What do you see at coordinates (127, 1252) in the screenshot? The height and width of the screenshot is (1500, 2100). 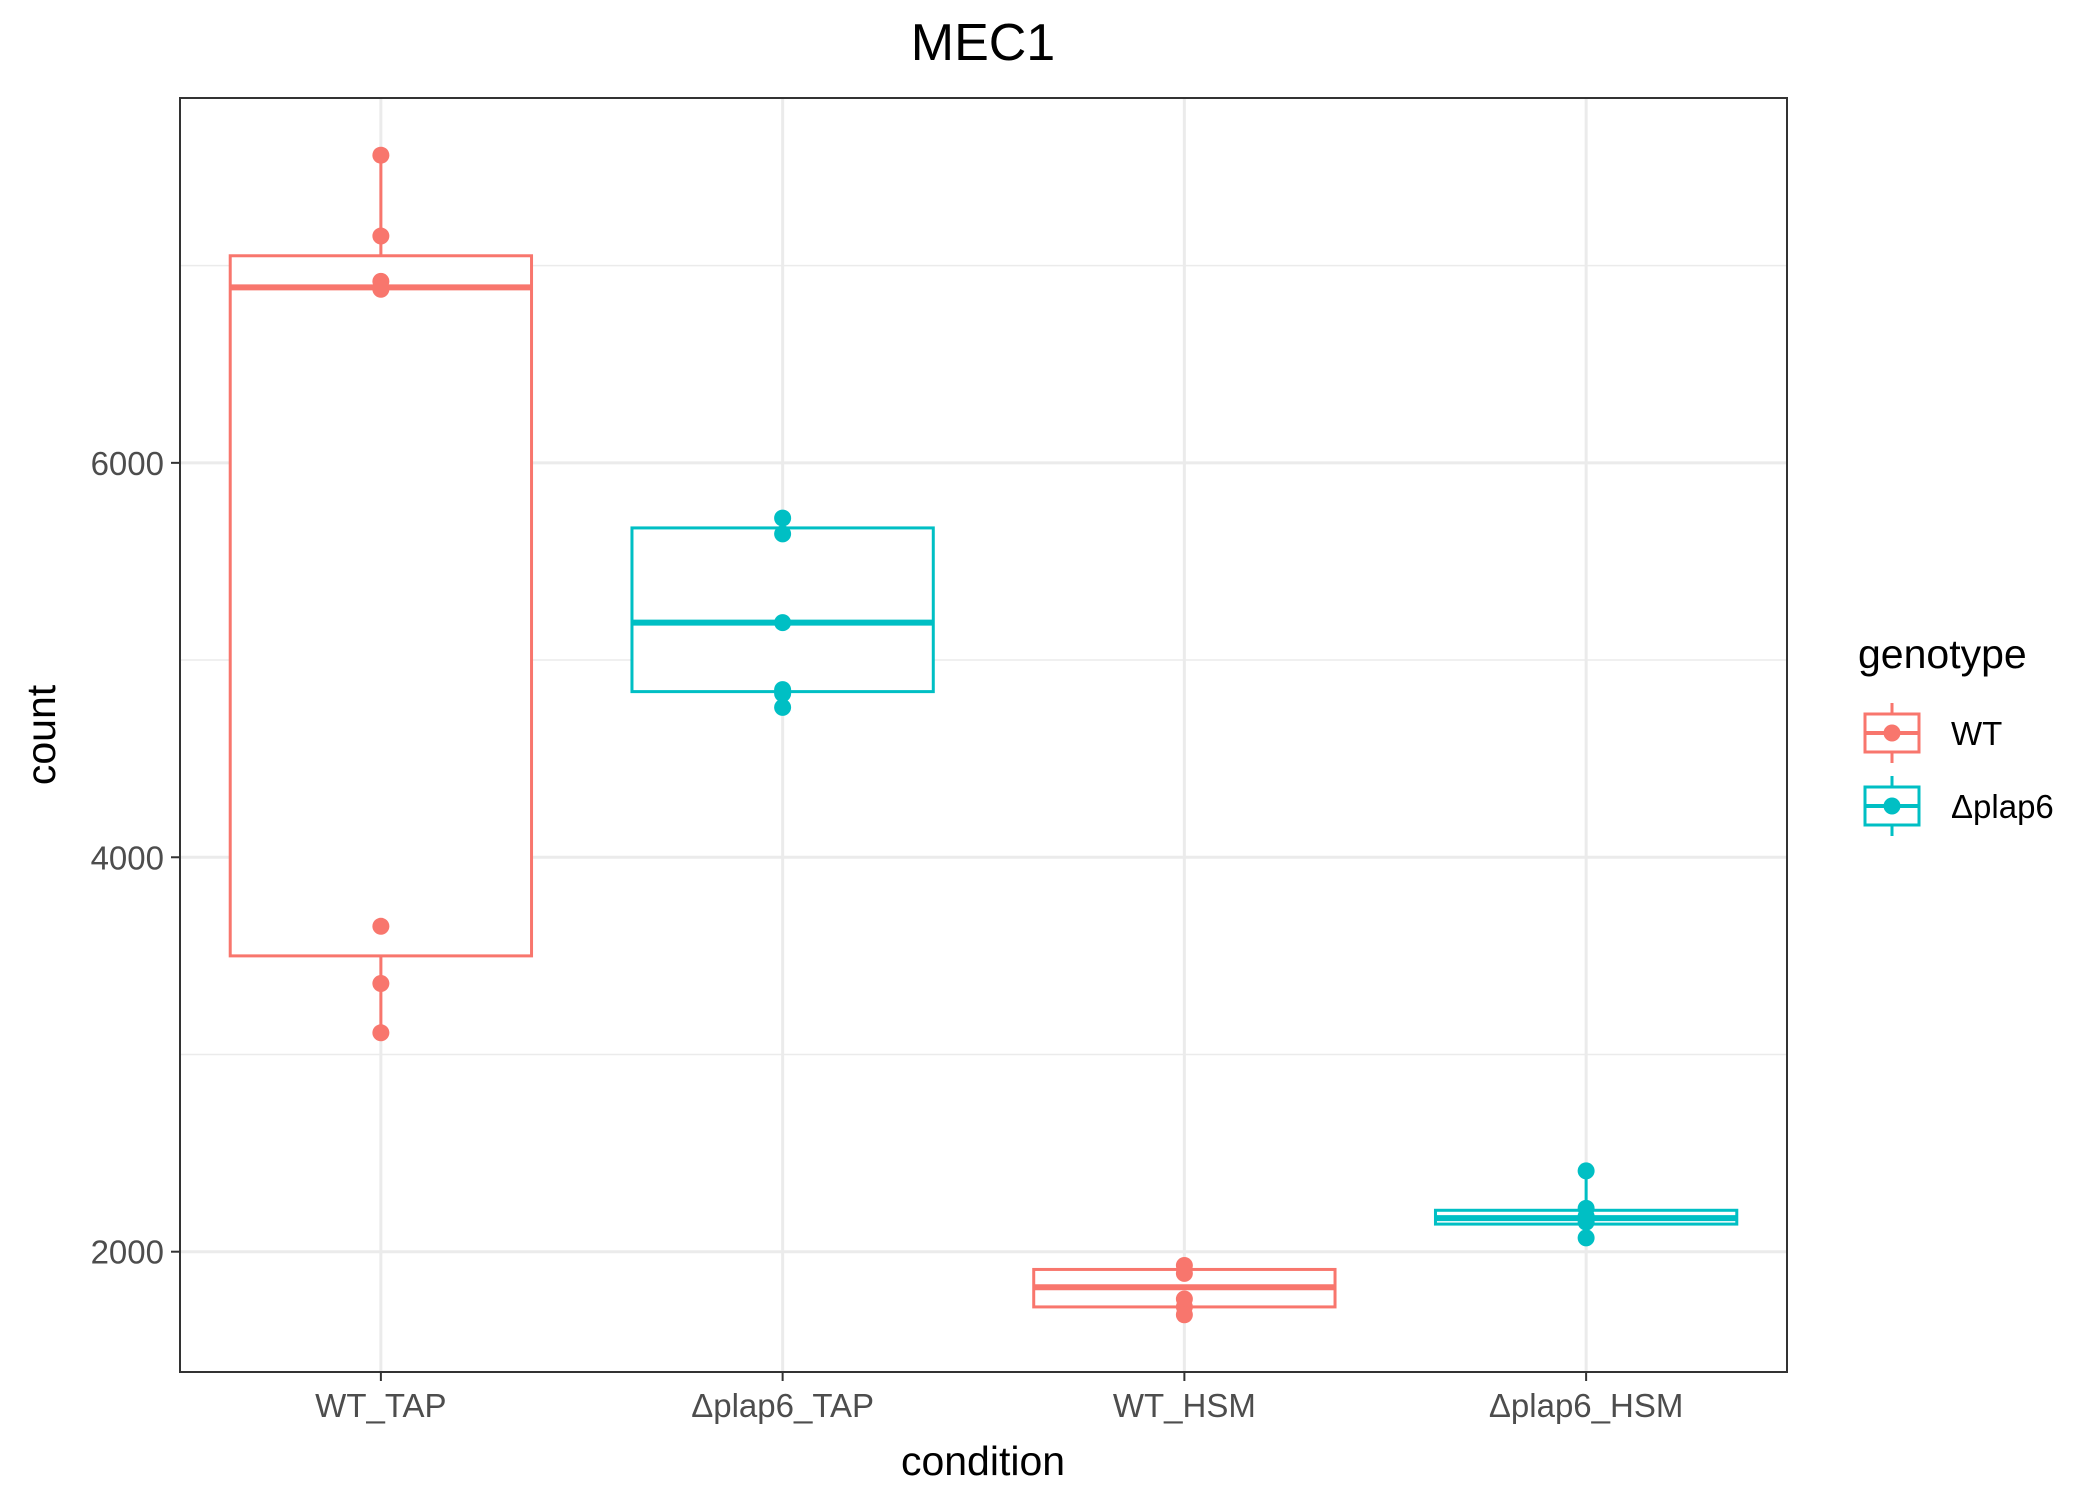 I see `y-tick-label: 2000` at bounding box center [127, 1252].